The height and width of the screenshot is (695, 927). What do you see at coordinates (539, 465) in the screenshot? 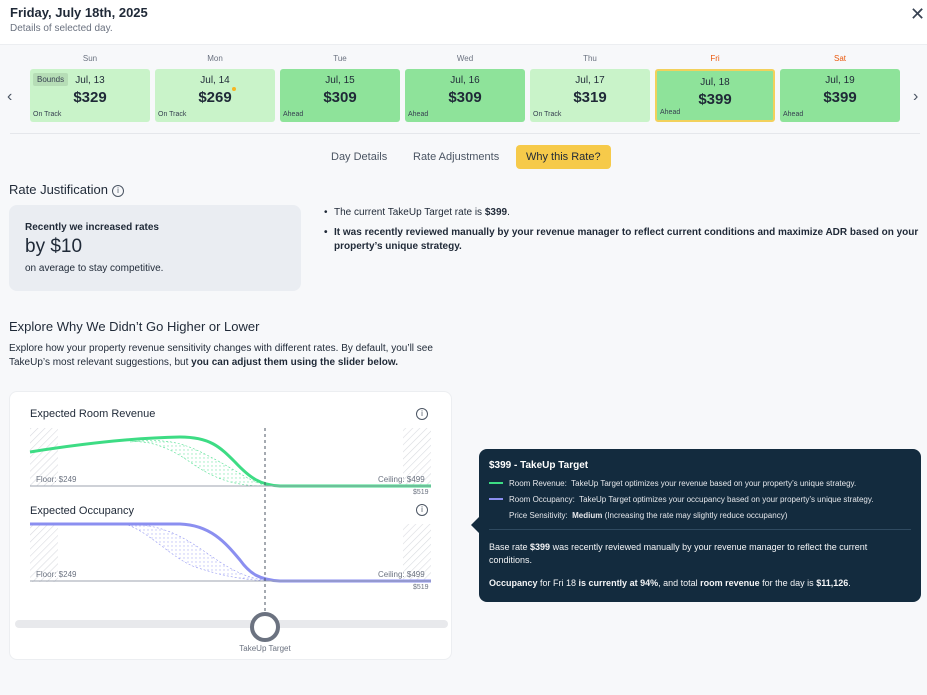
I see `tooltip-title: $399 - TakeUp Target` at bounding box center [539, 465].